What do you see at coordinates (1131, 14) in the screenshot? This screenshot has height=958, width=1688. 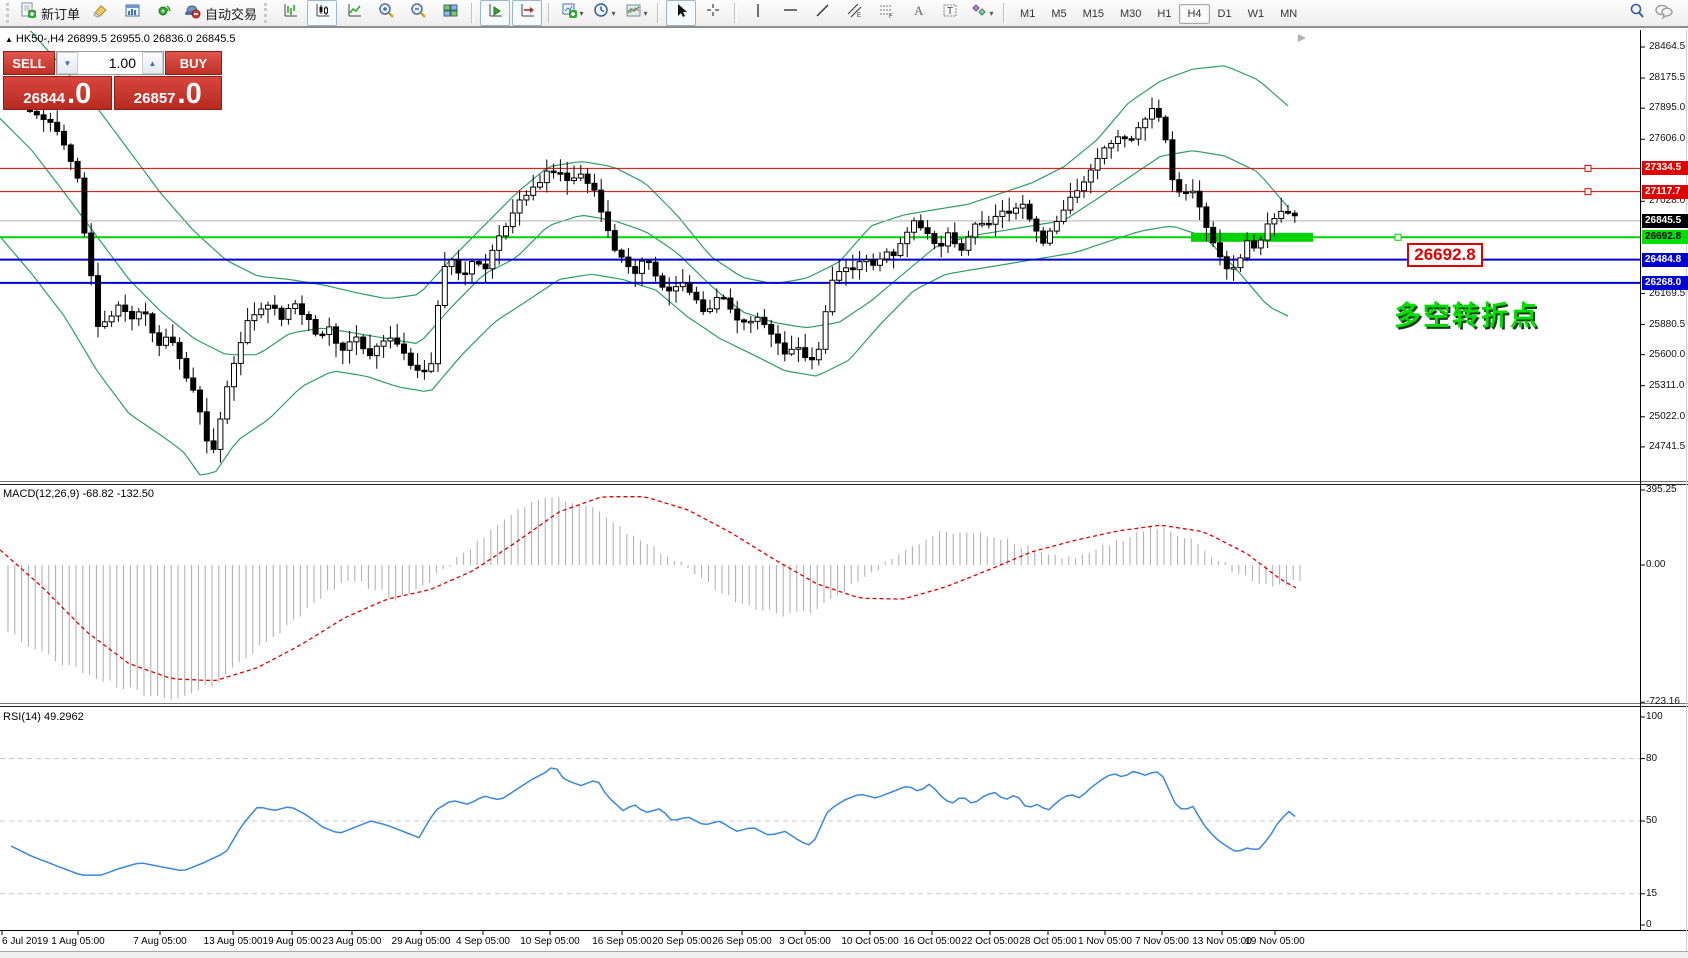 I see `timeframe-button-M30: M30` at bounding box center [1131, 14].